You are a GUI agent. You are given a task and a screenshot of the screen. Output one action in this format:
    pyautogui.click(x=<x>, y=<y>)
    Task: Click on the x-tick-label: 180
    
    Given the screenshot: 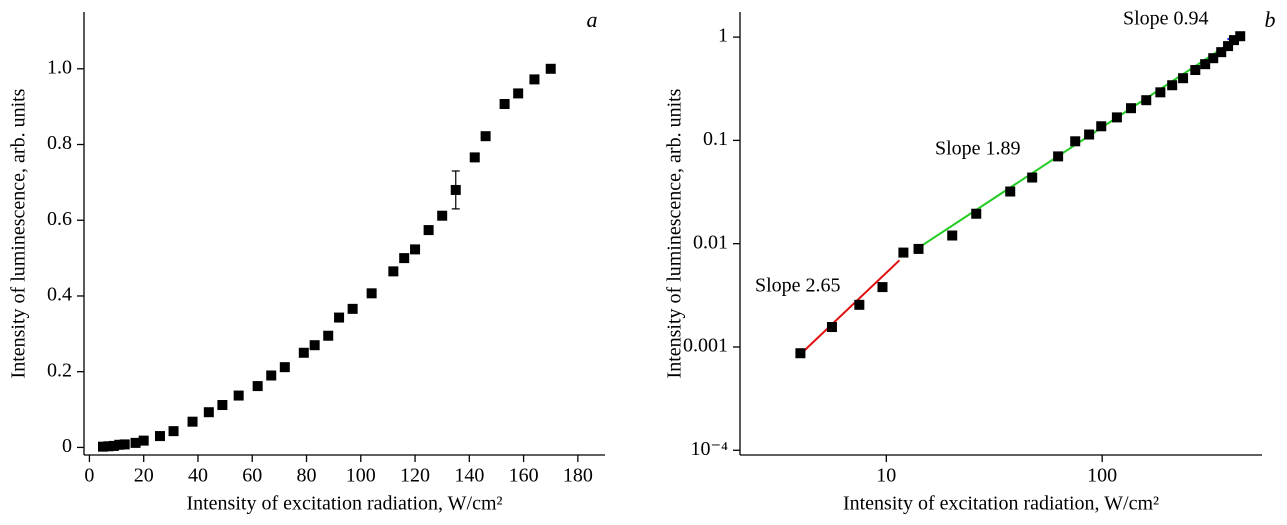 What is the action you would take?
    pyautogui.click(x=578, y=476)
    